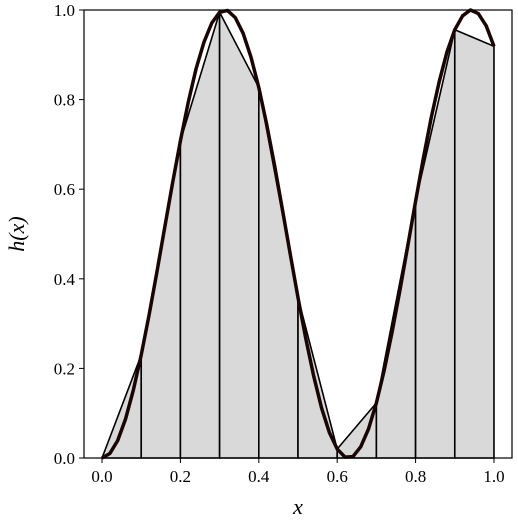 The width and height of the screenshot is (518, 520). What do you see at coordinates (101, 476) in the screenshot?
I see `x-tick-label: 0.0` at bounding box center [101, 476].